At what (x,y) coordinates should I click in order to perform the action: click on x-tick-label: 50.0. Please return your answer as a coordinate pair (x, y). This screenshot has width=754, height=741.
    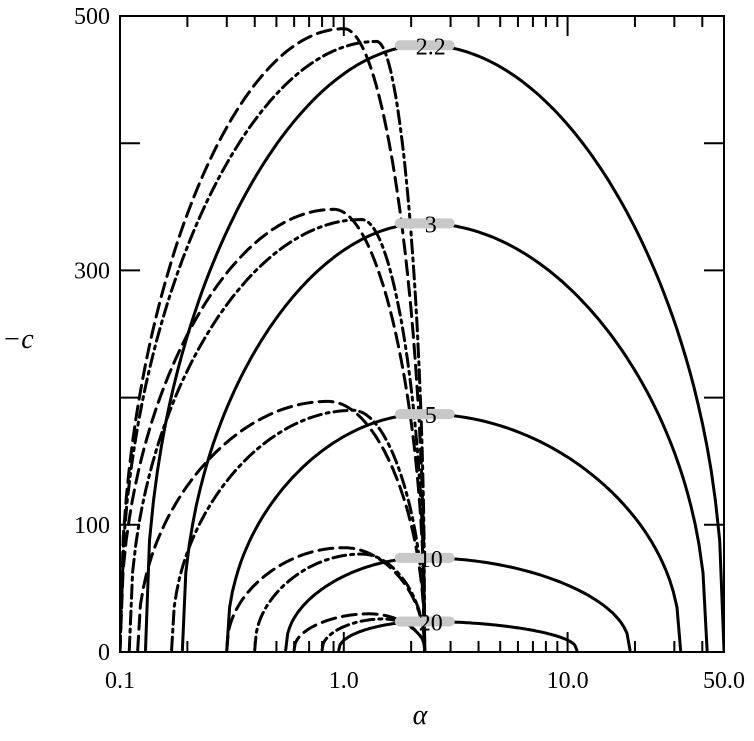
    Looking at the image, I should click on (724, 681).